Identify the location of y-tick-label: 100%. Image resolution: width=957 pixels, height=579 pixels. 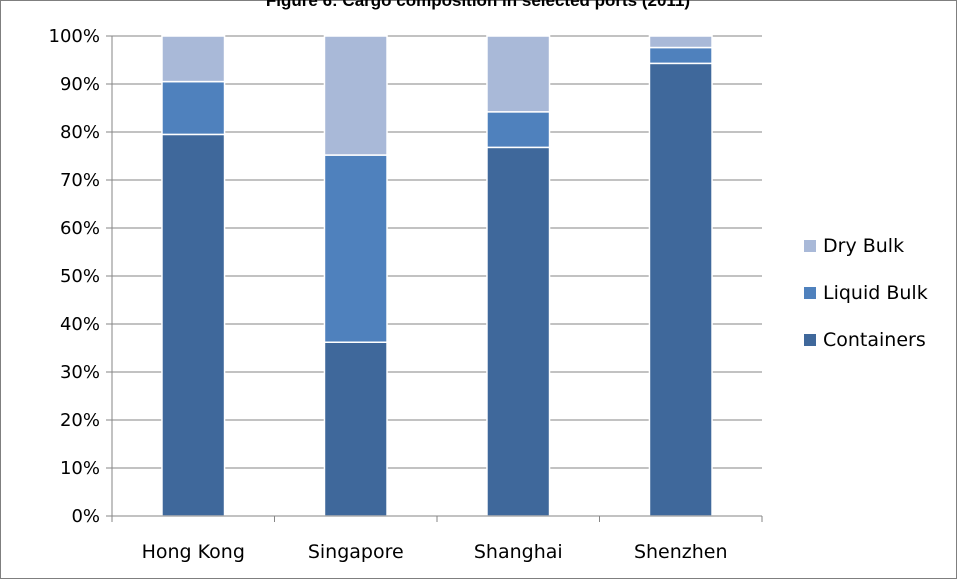
(74, 36).